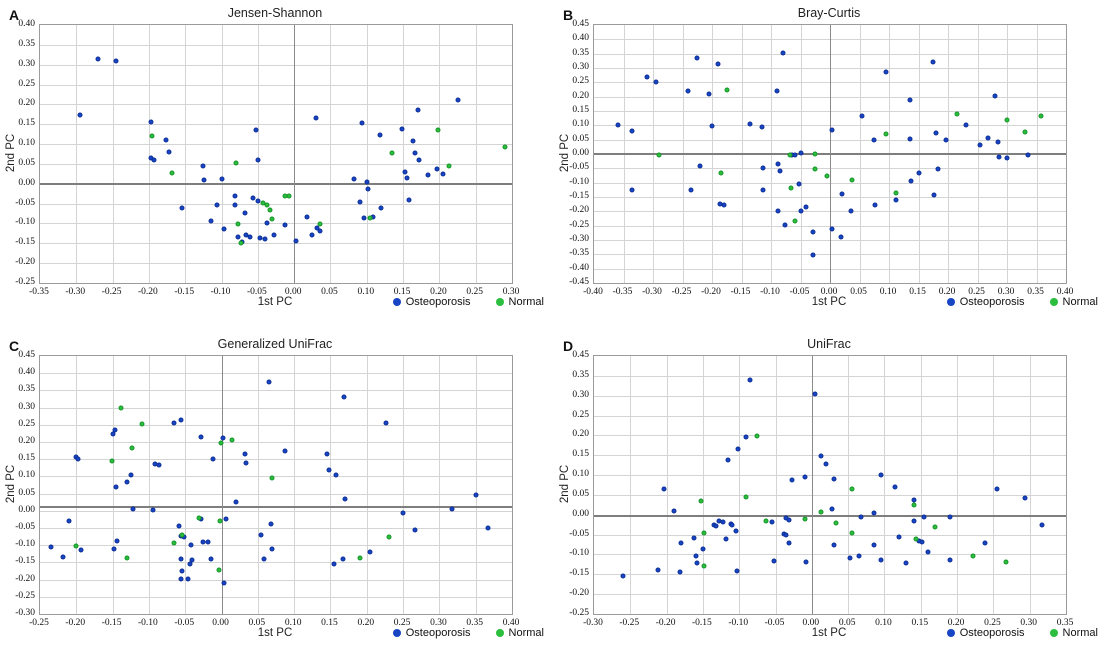 The image size is (1108, 662). I want to click on y-tick-label: -0.25, so click(579, 224).